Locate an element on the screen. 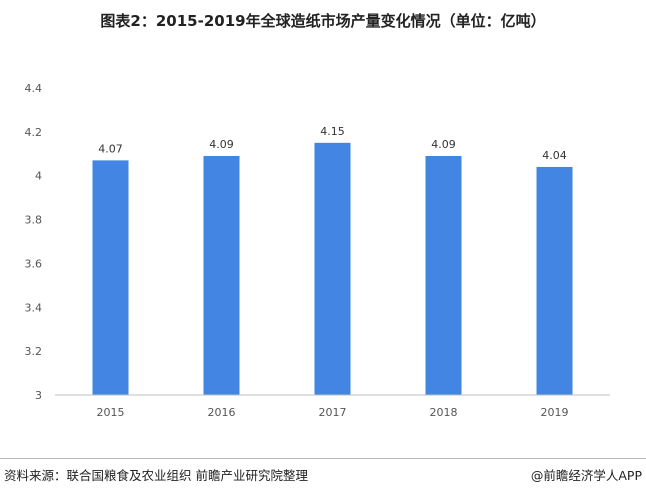  brand-label: @前瞻经济学人APP is located at coordinates (586, 475).